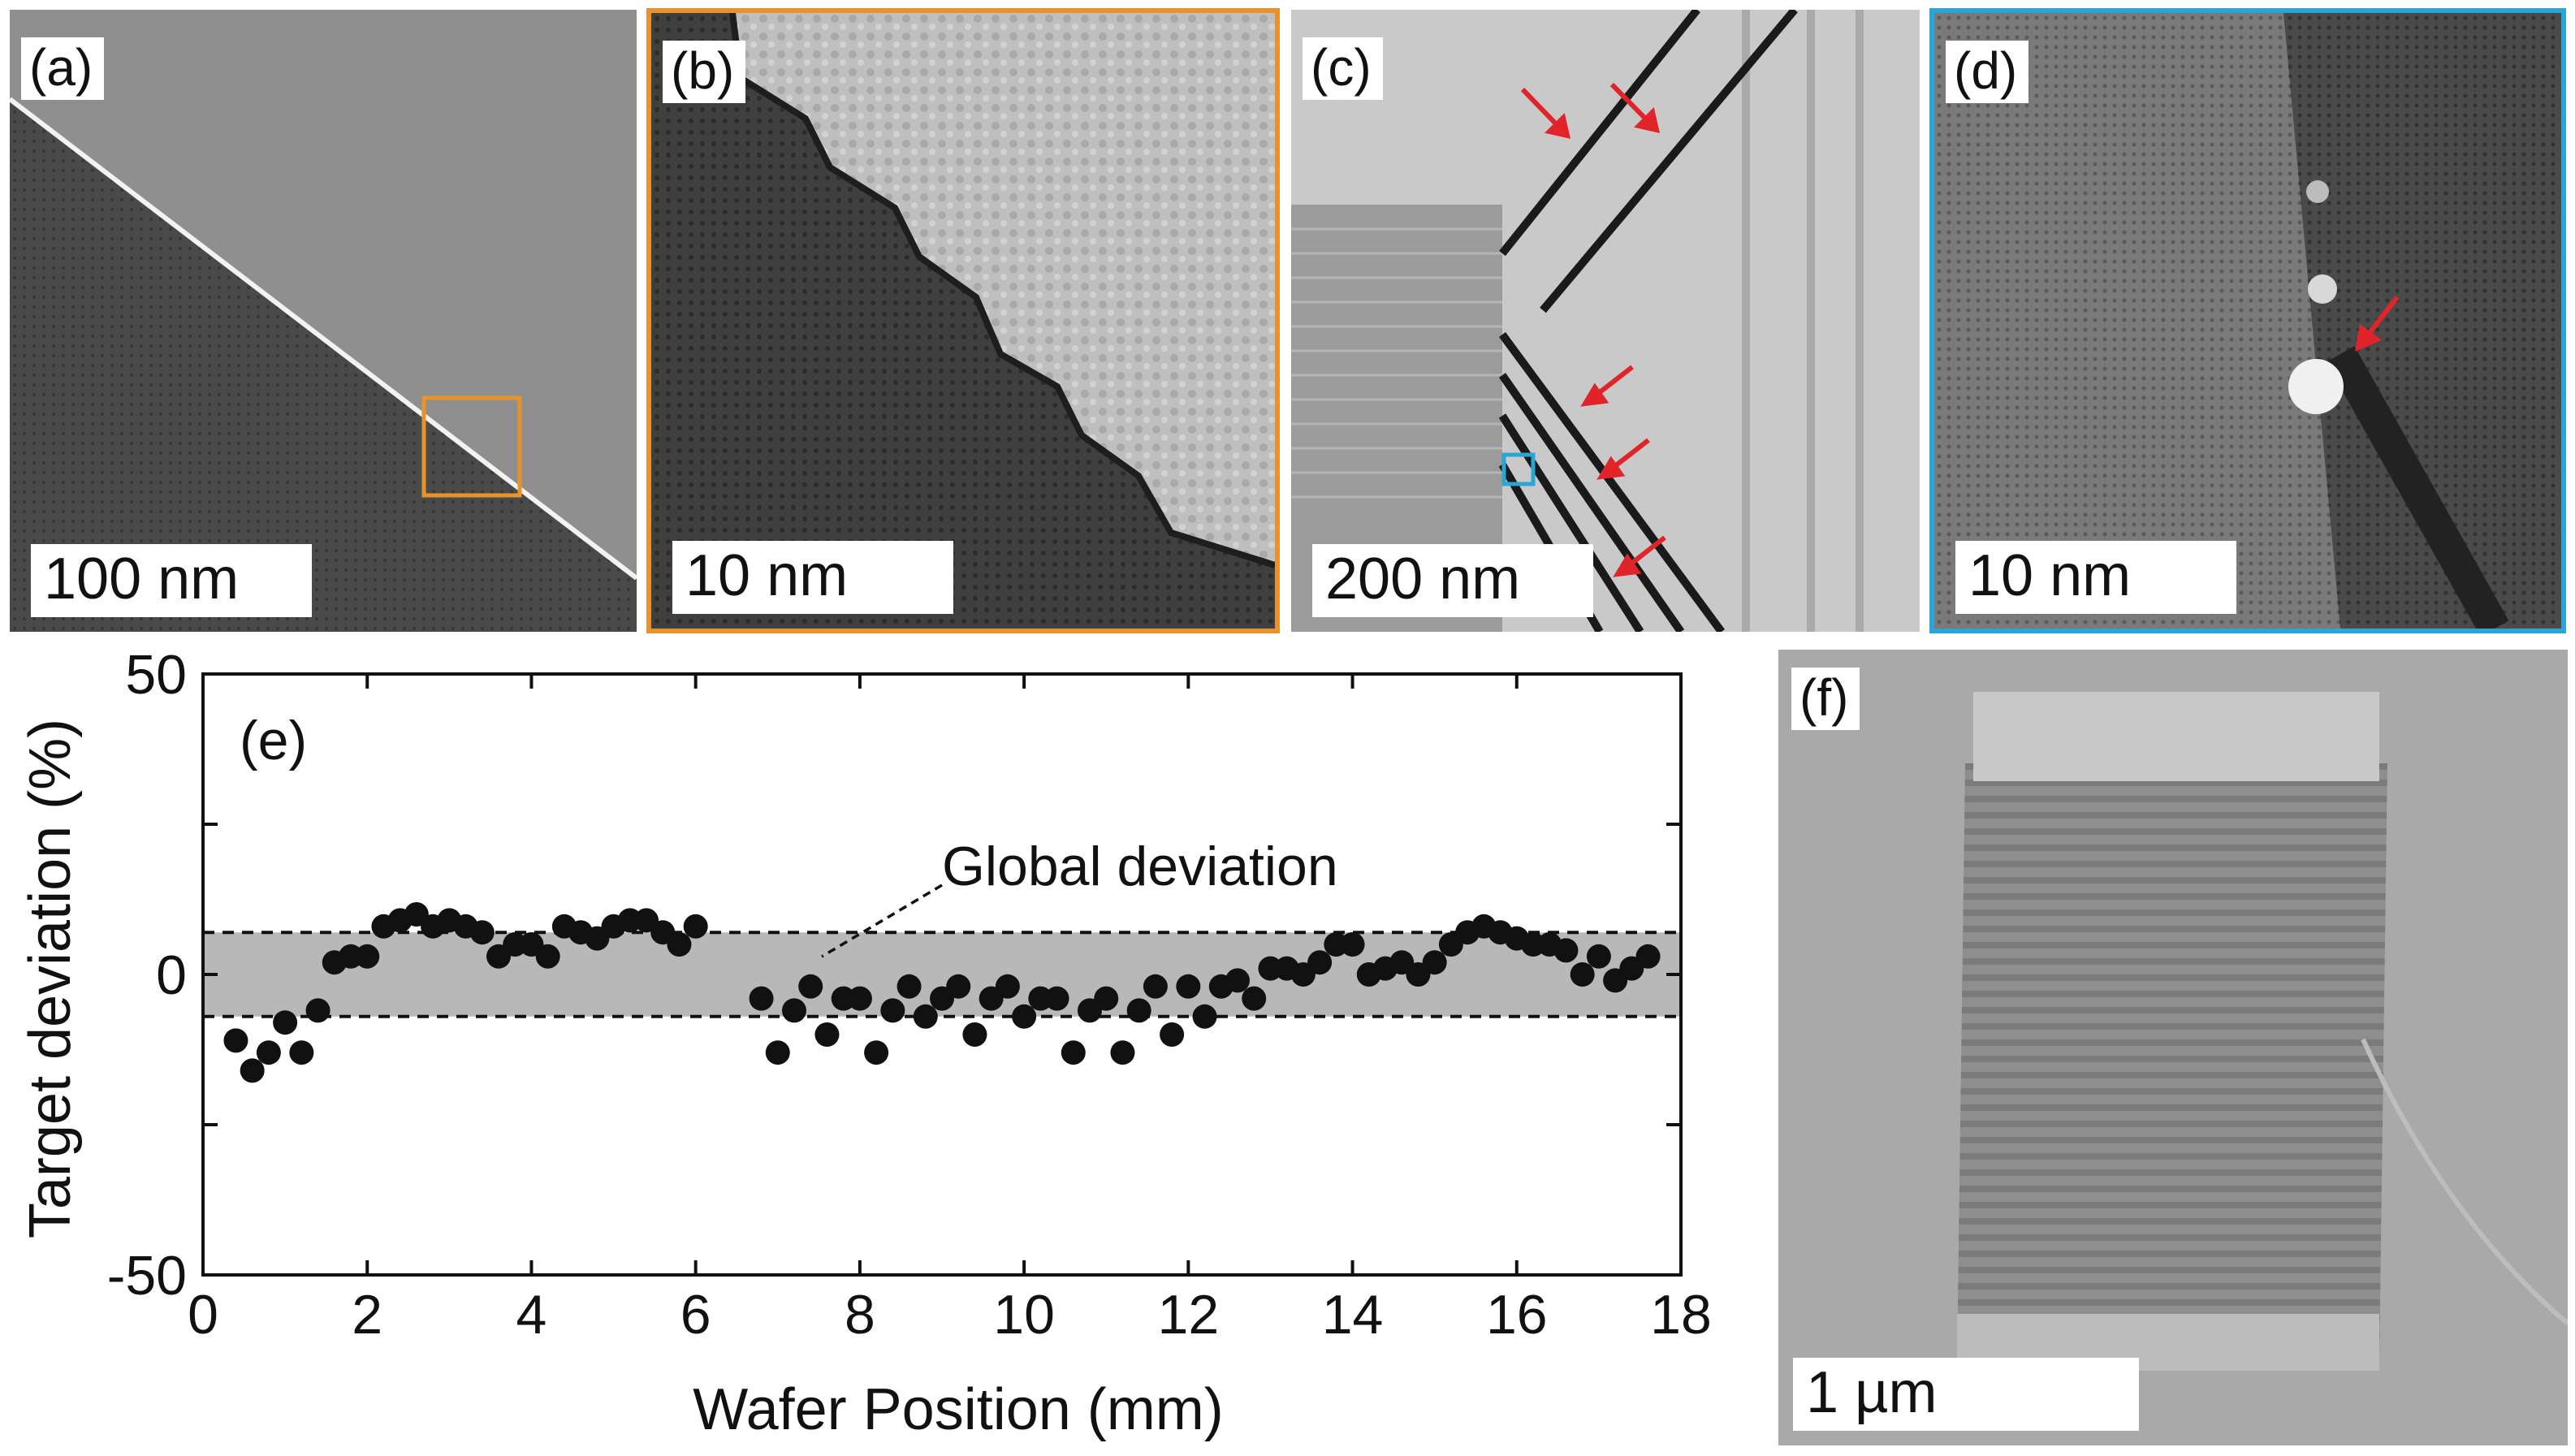  I want to click on panel-f-label: (f), so click(1825, 699).